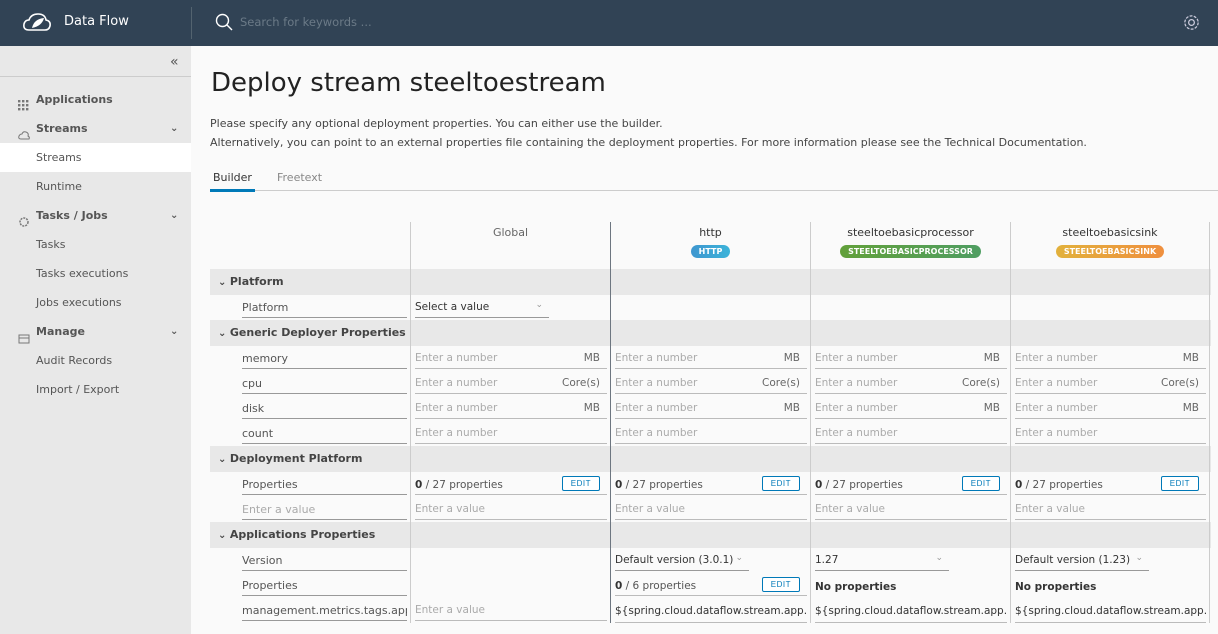  I want to click on sidebar-item-audit-records: Audit Records, so click(95, 360).